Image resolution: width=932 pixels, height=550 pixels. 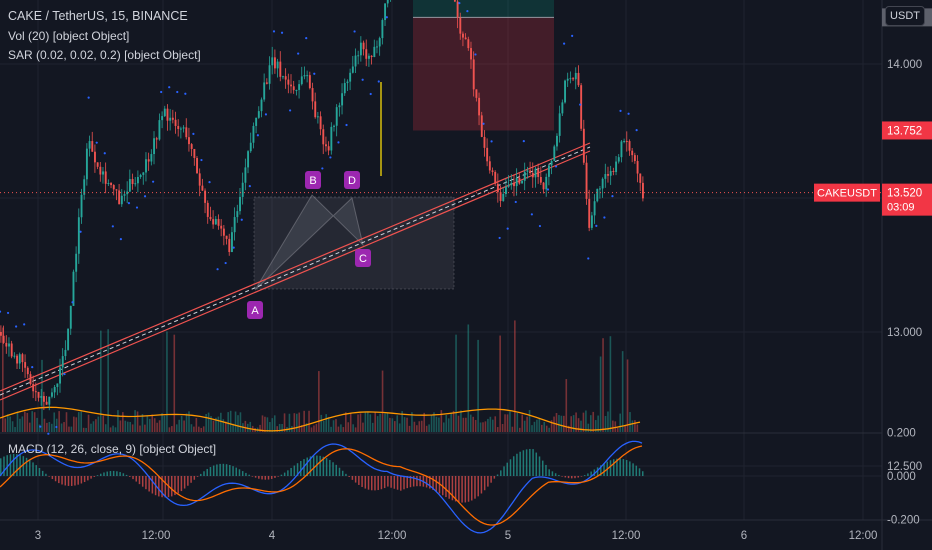 I want to click on macd-legend: MACD (12, 26, close, 9) [object Object], so click(x=112, y=449).